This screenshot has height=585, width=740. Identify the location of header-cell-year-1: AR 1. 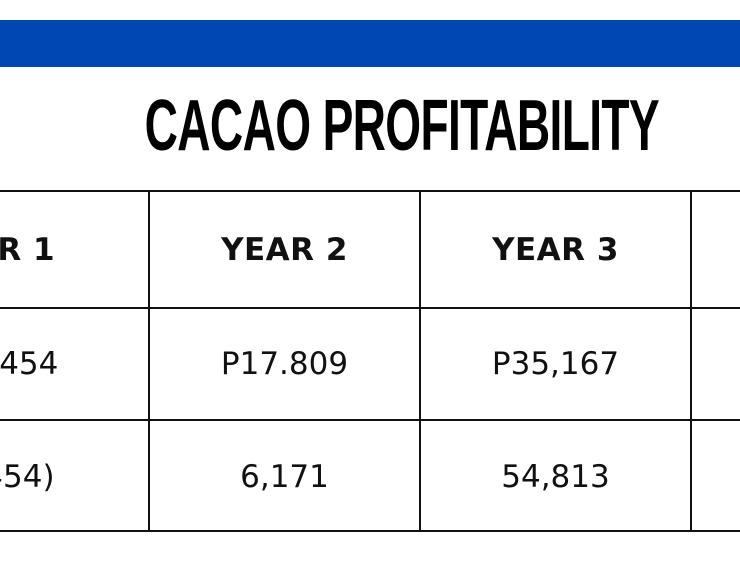
(28, 249).